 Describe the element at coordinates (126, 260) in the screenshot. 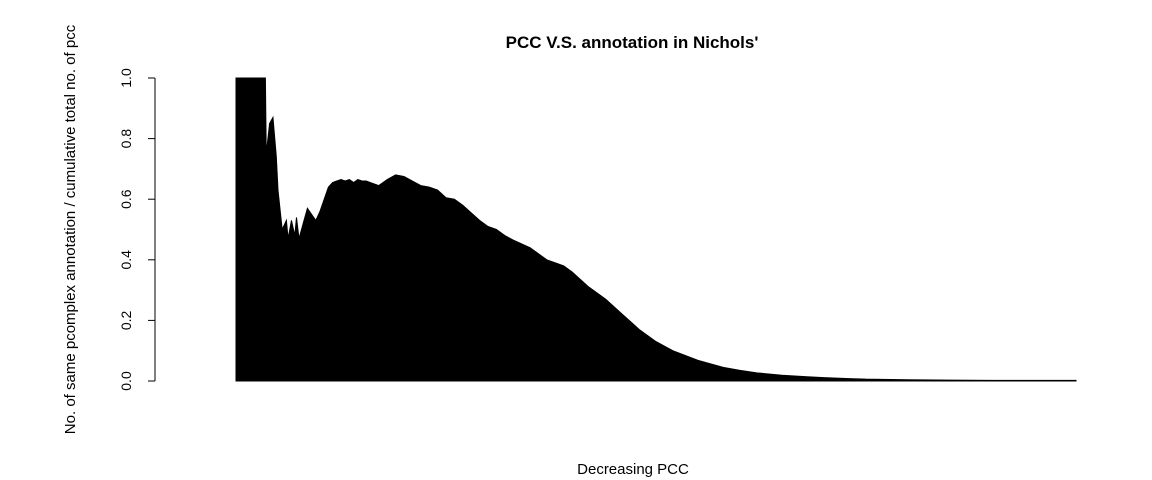

I see `y-tick-label: 0.4` at that location.